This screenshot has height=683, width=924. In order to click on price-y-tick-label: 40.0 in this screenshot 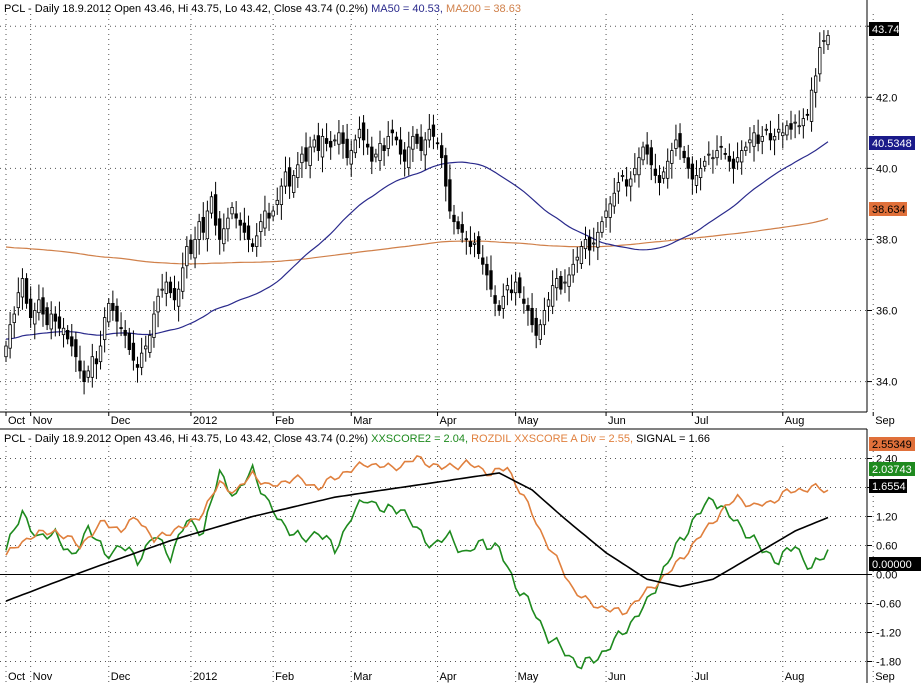, I will do `click(886, 169)`.